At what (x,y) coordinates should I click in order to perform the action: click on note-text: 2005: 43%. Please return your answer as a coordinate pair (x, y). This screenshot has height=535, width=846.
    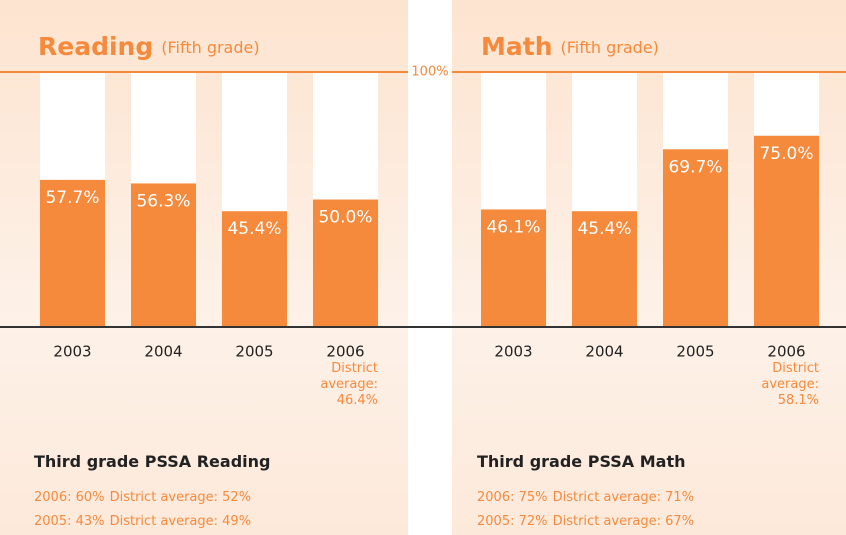
    Looking at the image, I should click on (69, 521).